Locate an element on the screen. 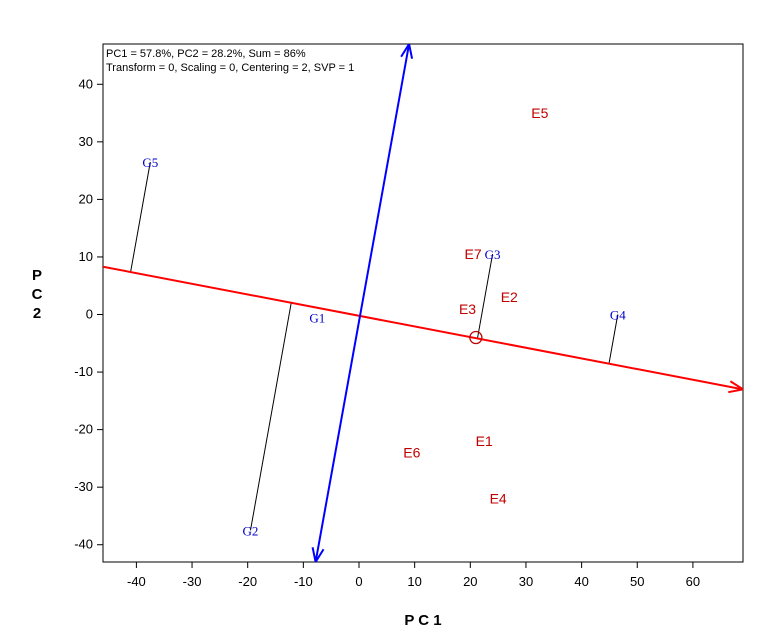 The image size is (771, 639). y-tick-label: -40 is located at coordinates (83, 544).